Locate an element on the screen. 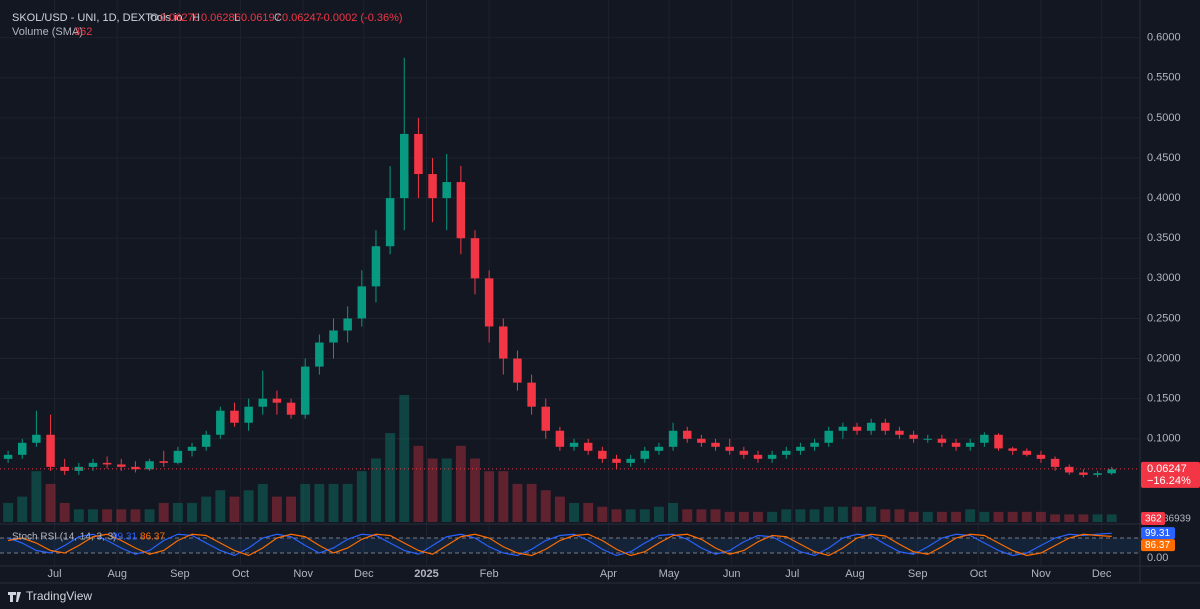 The height and width of the screenshot is (609, 1200). stoch-badge-label: 86.37 is located at coordinates (1157, 545).